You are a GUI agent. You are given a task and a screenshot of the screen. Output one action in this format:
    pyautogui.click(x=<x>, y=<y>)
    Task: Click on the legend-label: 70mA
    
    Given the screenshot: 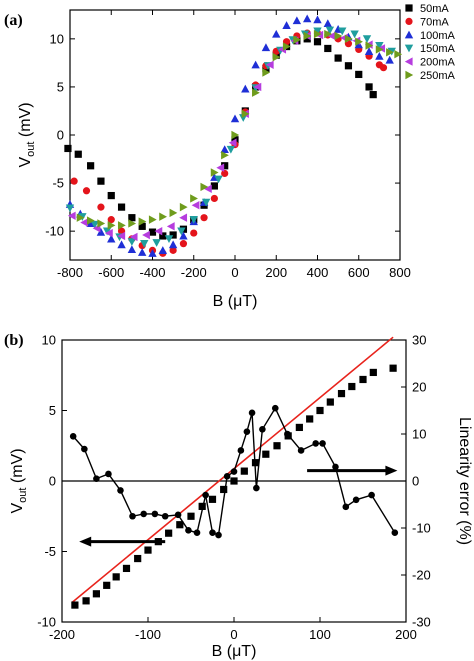 What is the action you would take?
    pyautogui.click(x=434, y=22)
    